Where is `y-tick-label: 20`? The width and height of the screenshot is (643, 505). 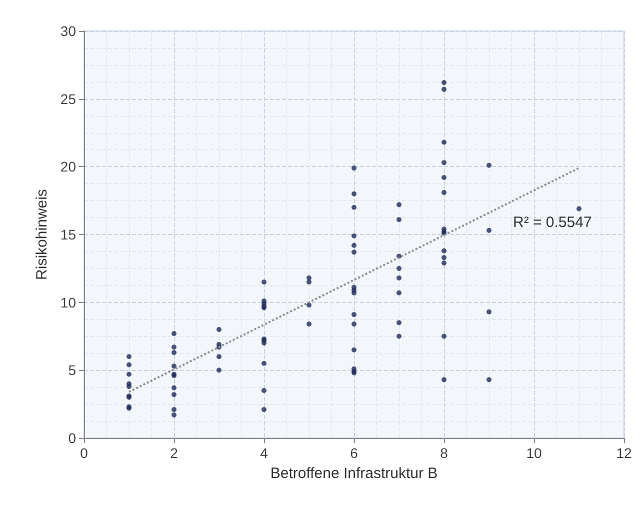 y-tick-label: 20 is located at coordinates (68, 166).